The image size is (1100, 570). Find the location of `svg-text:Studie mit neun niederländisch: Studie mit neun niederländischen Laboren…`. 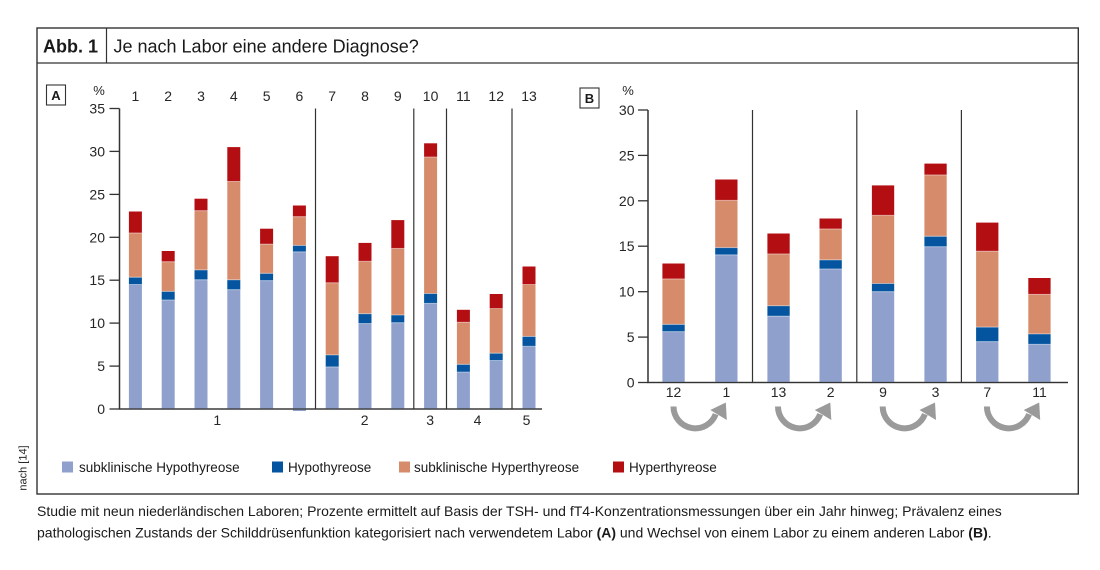

svg-text:Studie mit neun niederländisch: Studie mit neun niederländischen Laboren… is located at coordinates (519, 511).